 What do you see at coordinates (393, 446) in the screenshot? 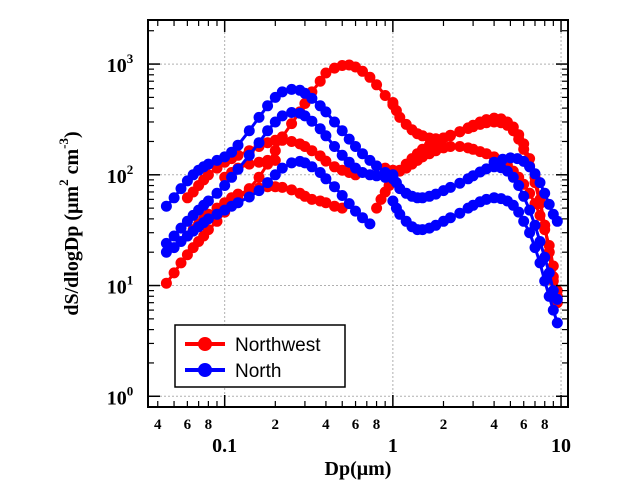
I see `x-major-tick-label: 1` at bounding box center [393, 446].